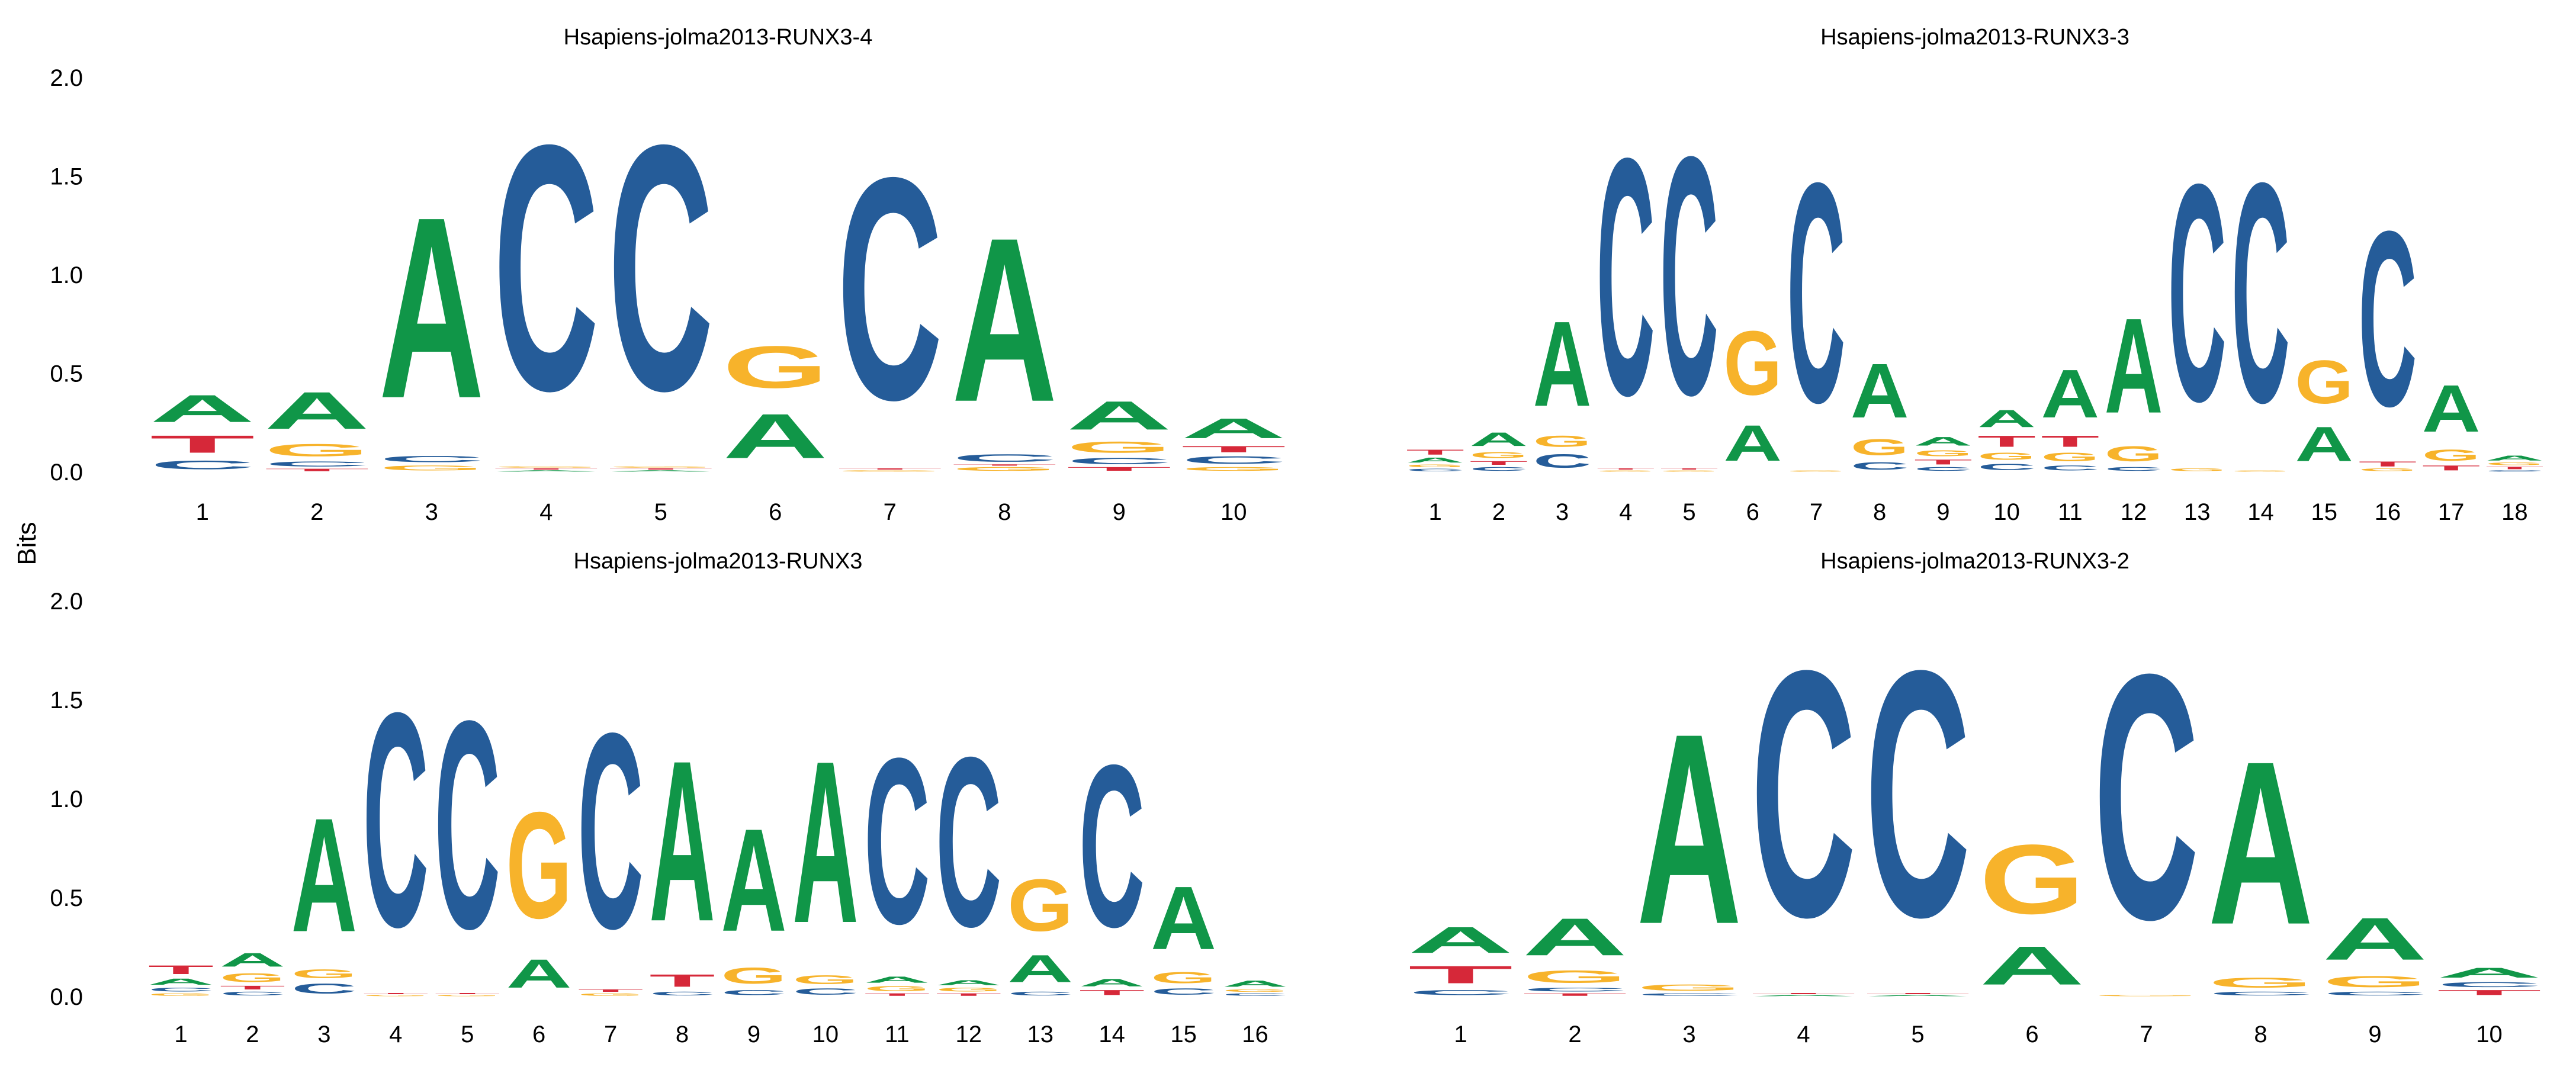 Image resolution: width=2576 pixels, height=1083 pixels. Describe the element at coordinates (1974, 562) in the screenshot. I see `panel-title: Hsapiens-jolma2013-RUNX3-2` at that location.